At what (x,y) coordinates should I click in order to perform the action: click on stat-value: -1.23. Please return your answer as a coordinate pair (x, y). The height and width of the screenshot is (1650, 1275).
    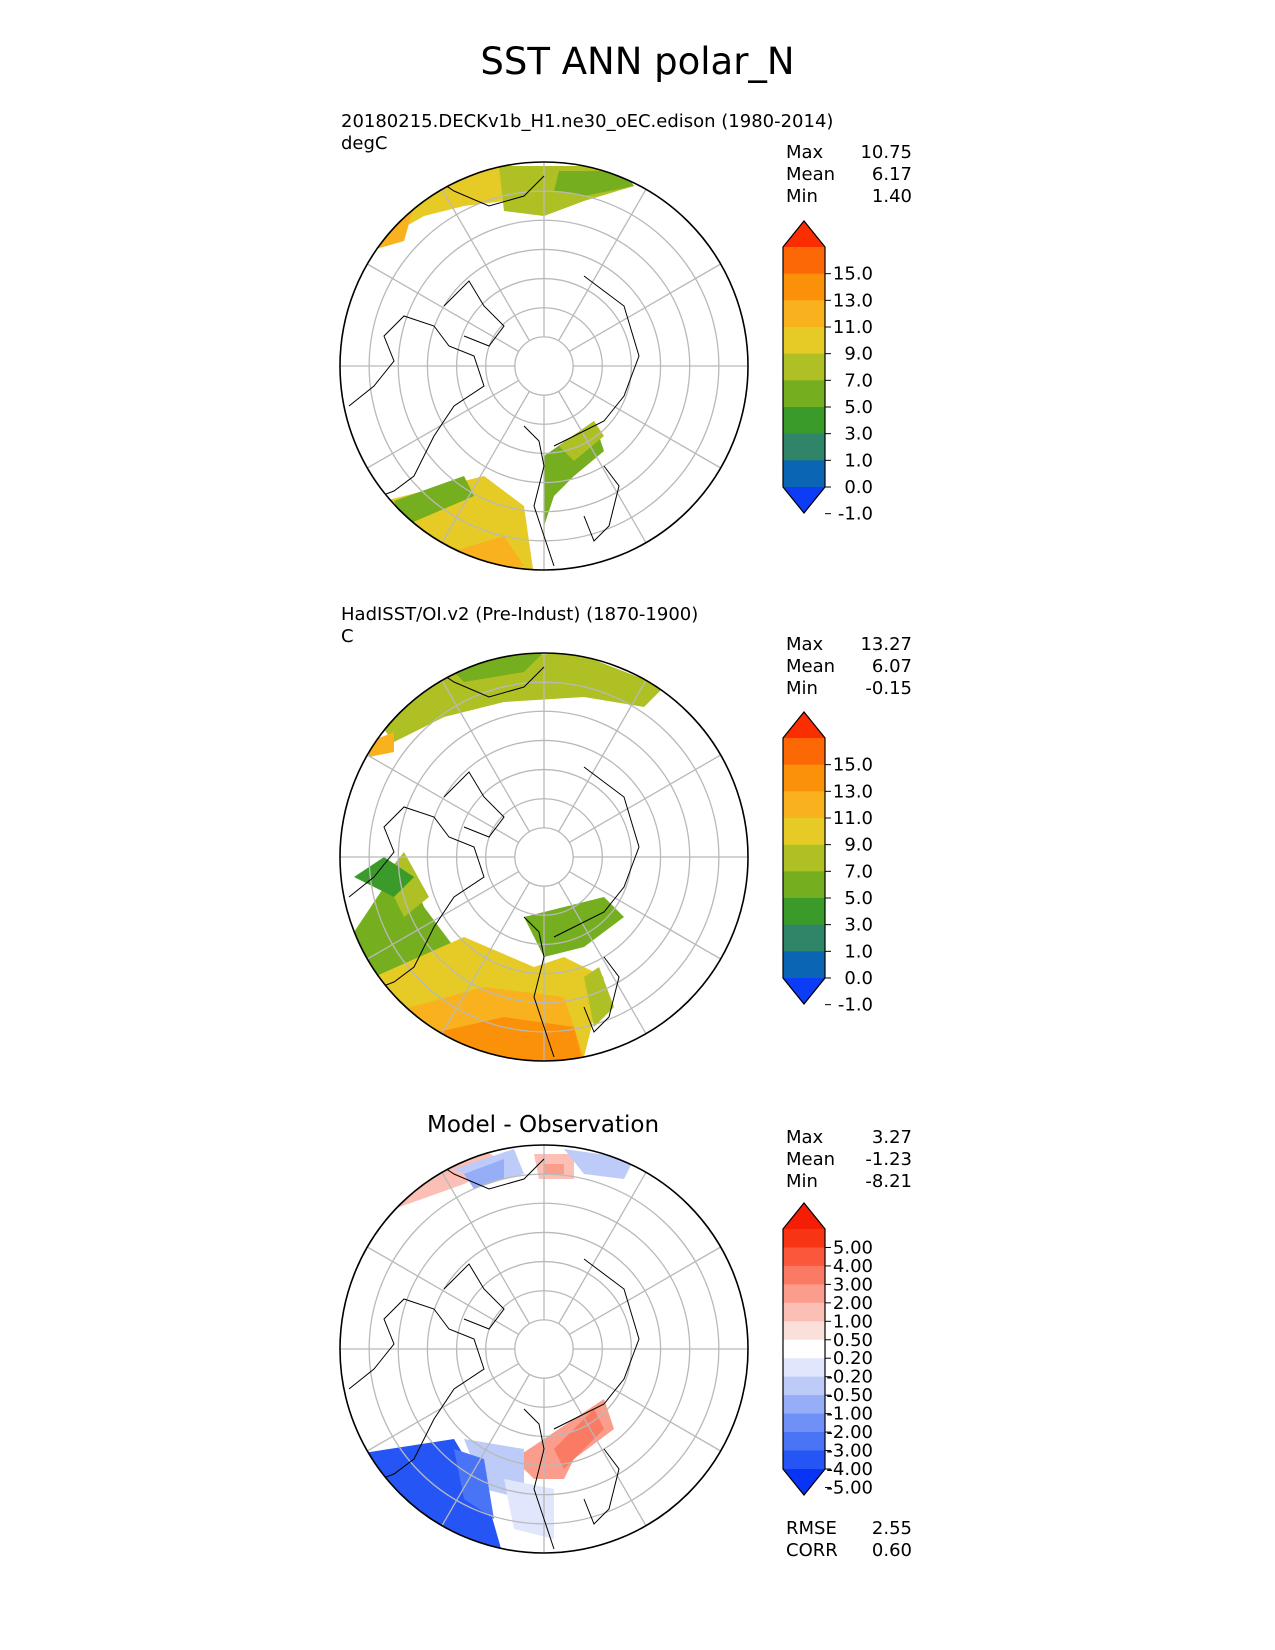
    Looking at the image, I should click on (888, 1159).